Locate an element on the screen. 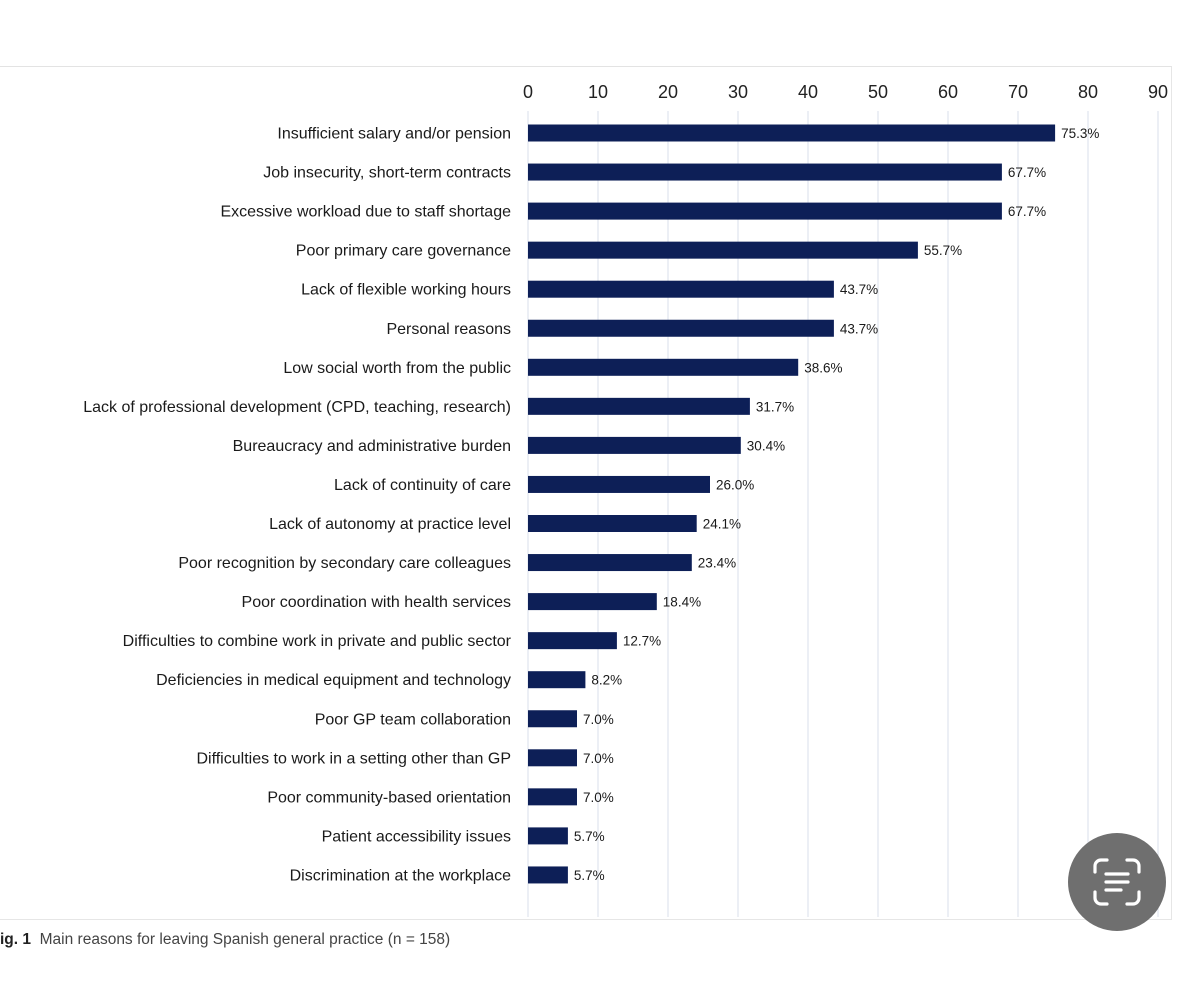  category-label: Poor community-based orientation is located at coordinates (389, 797).